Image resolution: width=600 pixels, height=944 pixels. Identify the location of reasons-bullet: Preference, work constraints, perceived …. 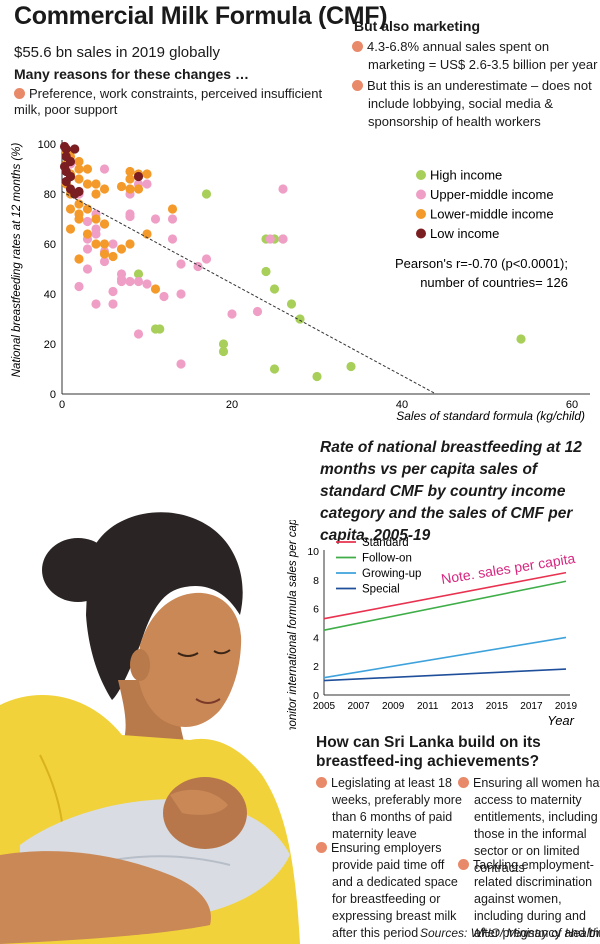
(174, 102).